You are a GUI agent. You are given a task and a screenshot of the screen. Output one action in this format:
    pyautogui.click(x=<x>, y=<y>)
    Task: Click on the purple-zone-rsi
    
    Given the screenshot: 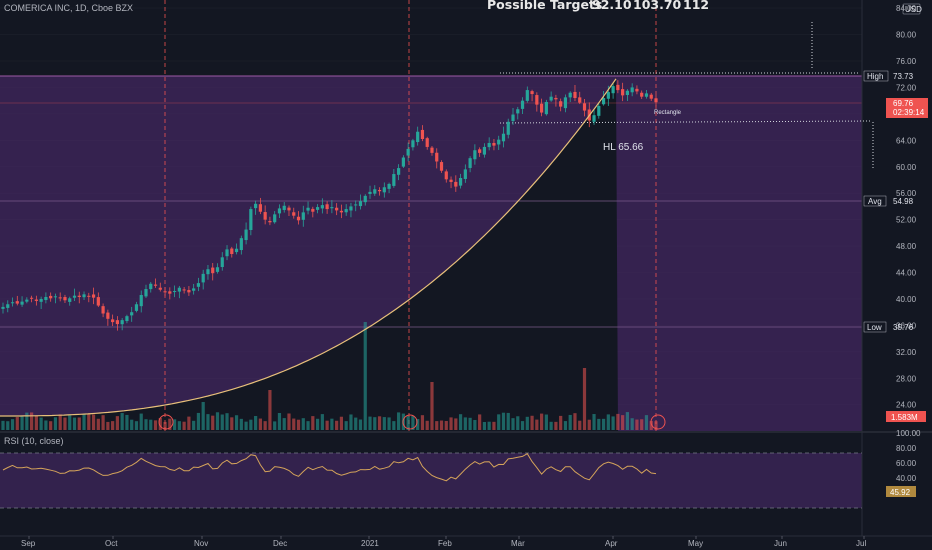 What is the action you would take?
    pyautogui.click(x=431, y=480)
    